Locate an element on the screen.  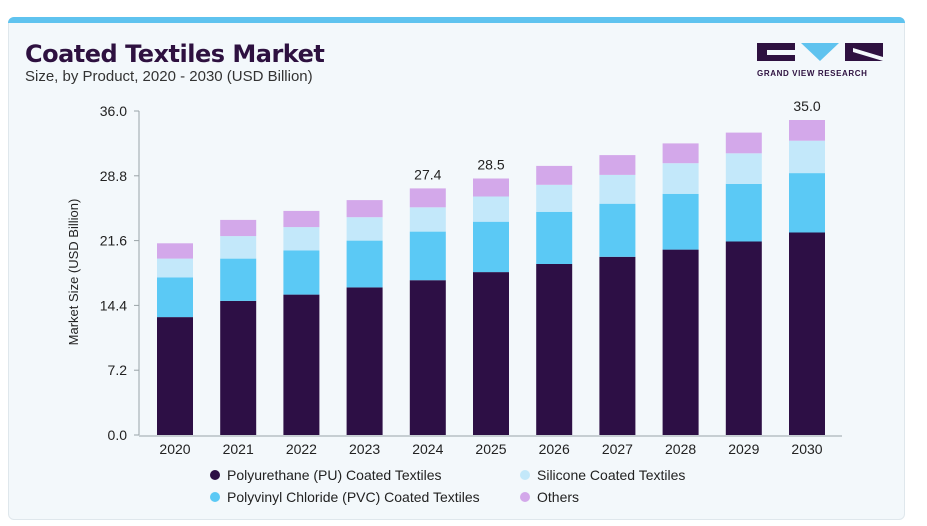
y-tick-label: 28.8 is located at coordinates (113, 176).